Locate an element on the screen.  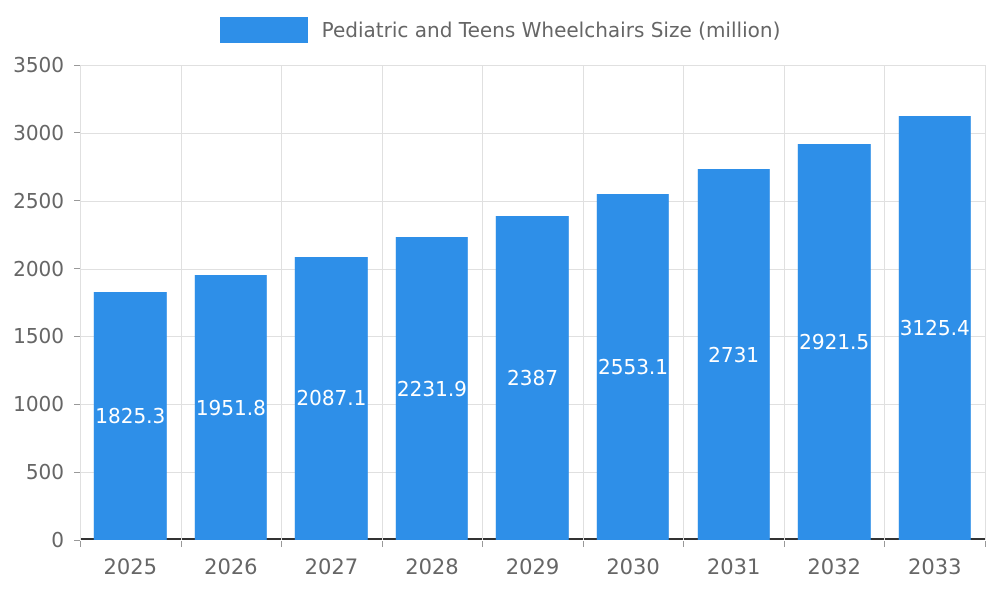
bar: 2087.1 is located at coordinates (331, 398).